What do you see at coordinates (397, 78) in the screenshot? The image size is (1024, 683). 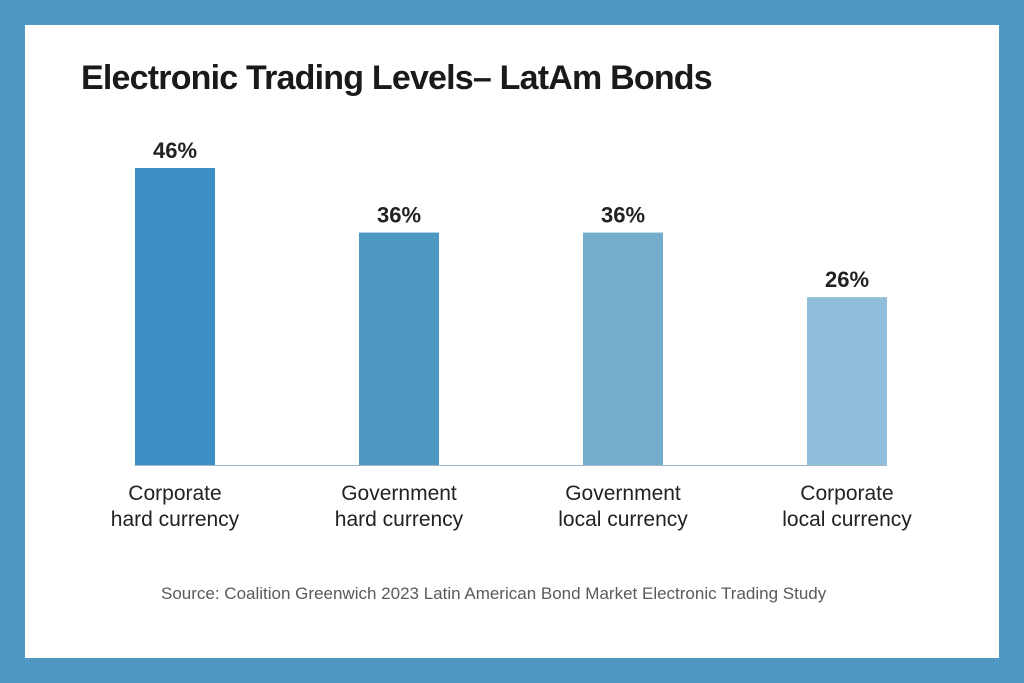 I see `chart-title: Electronic Trading Levels– LatAm Bonds` at bounding box center [397, 78].